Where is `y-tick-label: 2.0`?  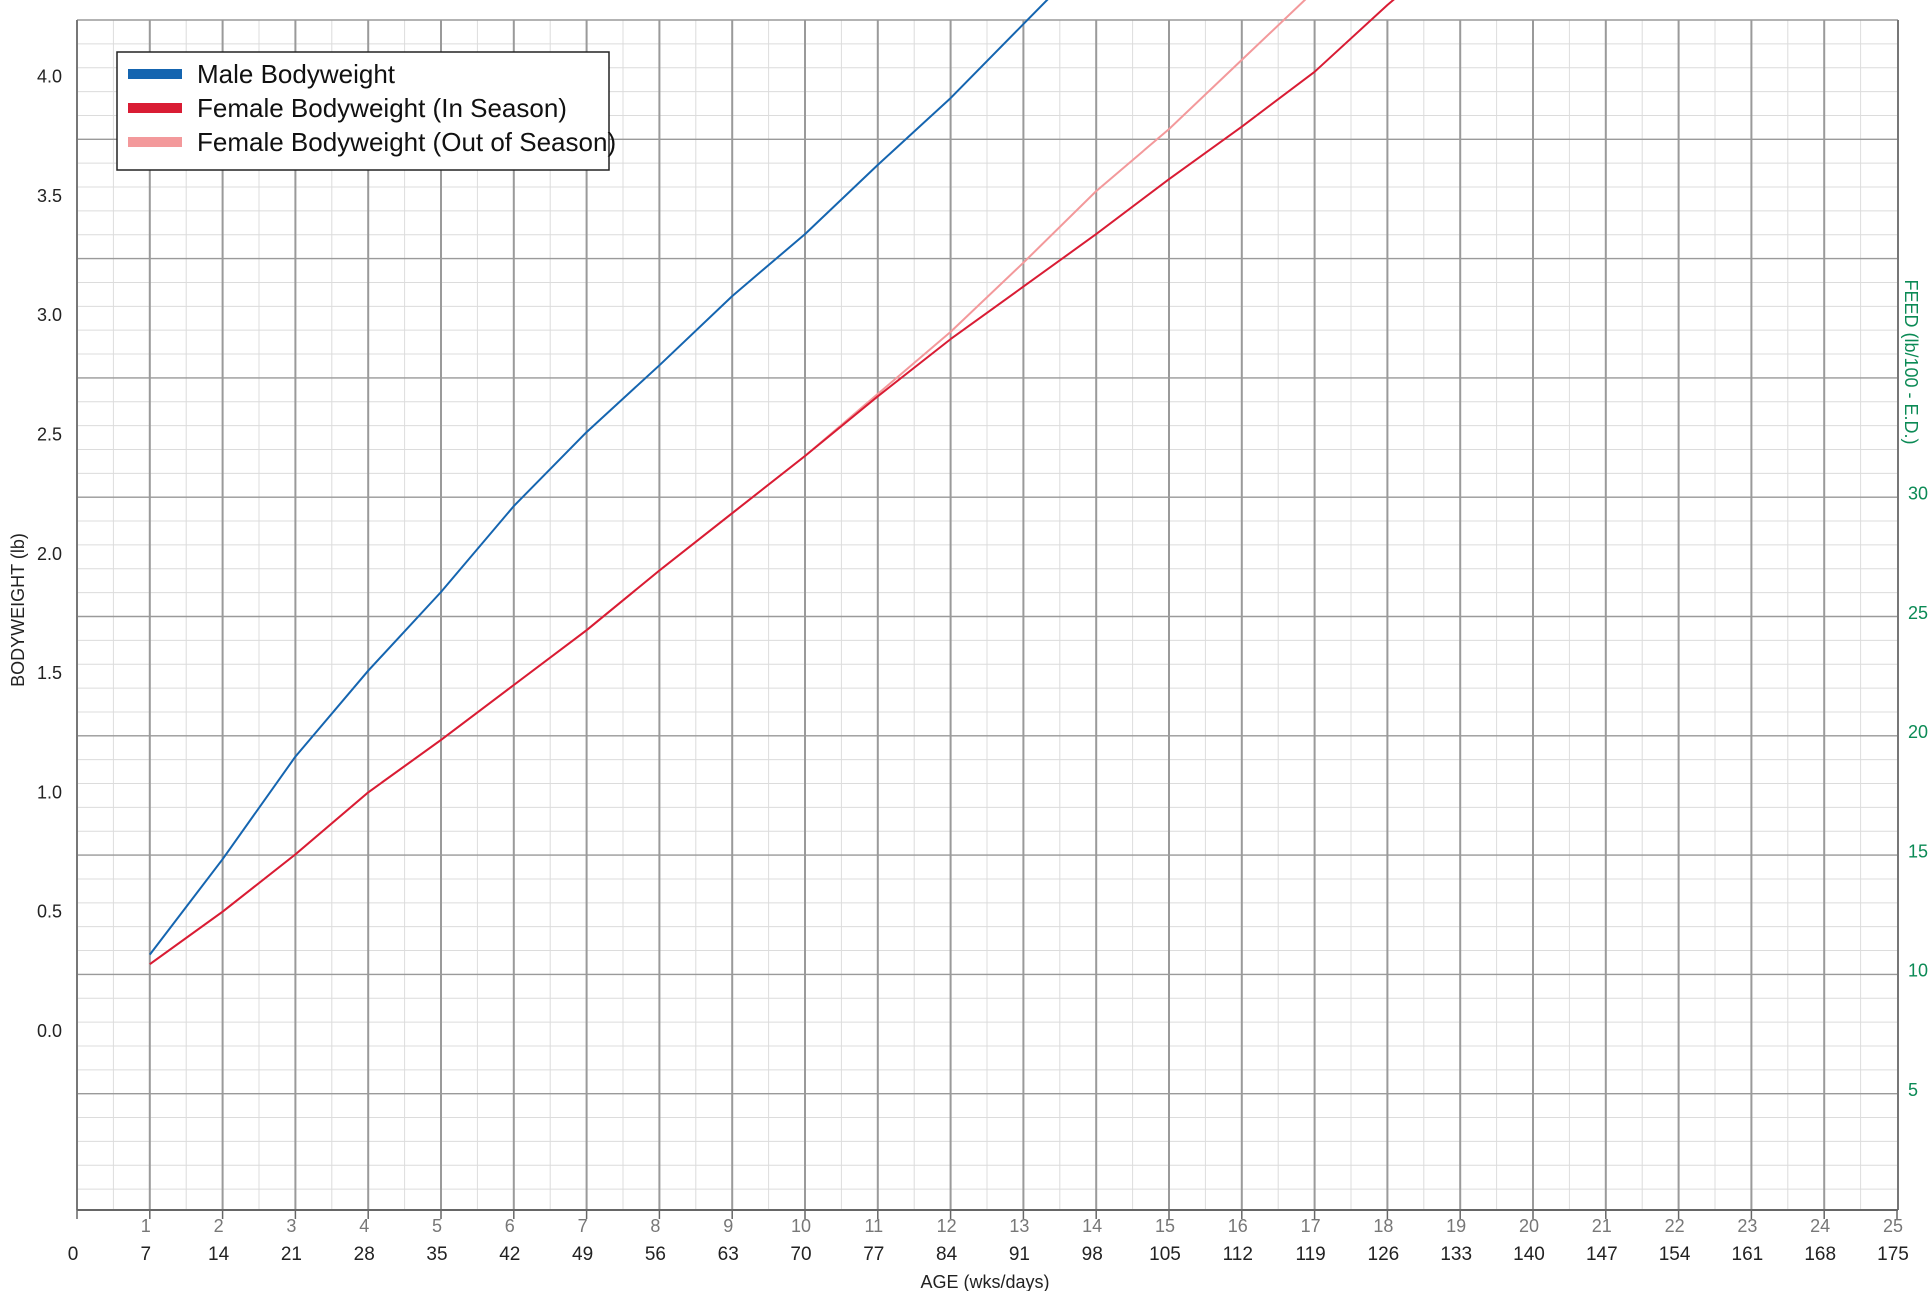
y-tick-label: 2.0 is located at coordinates (49, 554).